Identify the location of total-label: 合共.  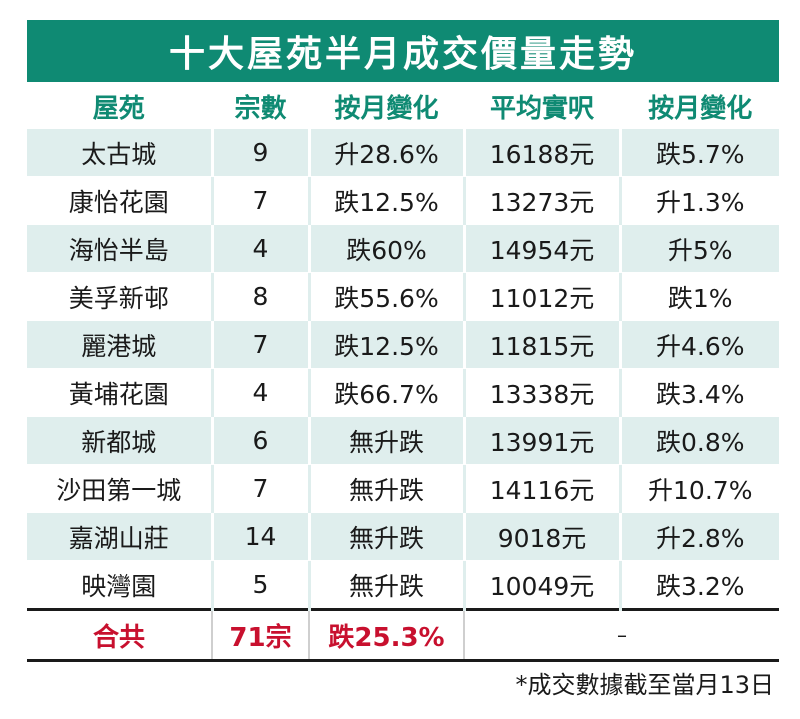
(119, 635).